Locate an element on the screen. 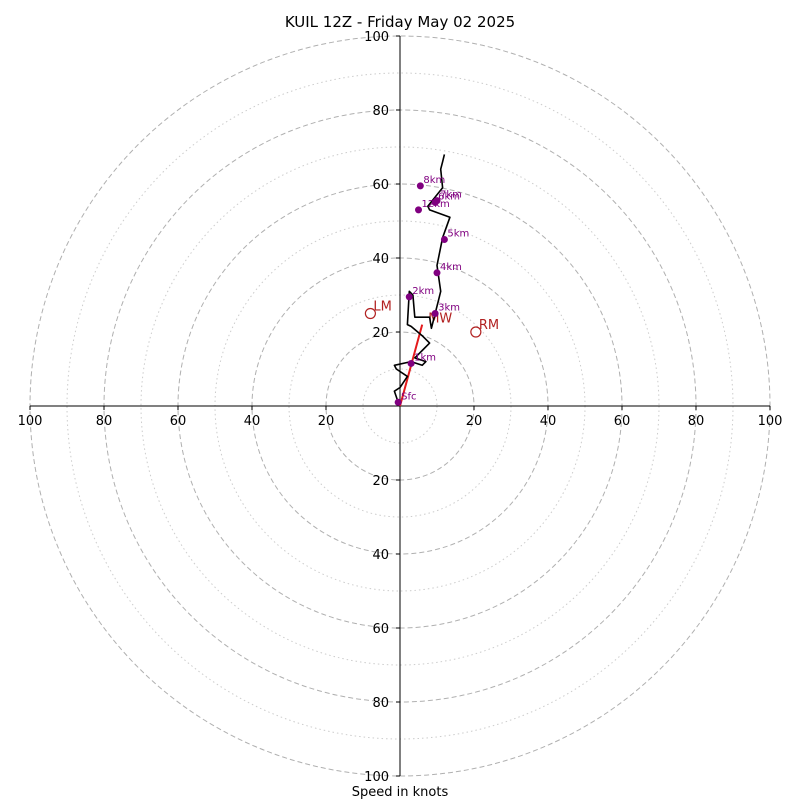  height-label-6km: 6km is located at coordinates (449, 197).